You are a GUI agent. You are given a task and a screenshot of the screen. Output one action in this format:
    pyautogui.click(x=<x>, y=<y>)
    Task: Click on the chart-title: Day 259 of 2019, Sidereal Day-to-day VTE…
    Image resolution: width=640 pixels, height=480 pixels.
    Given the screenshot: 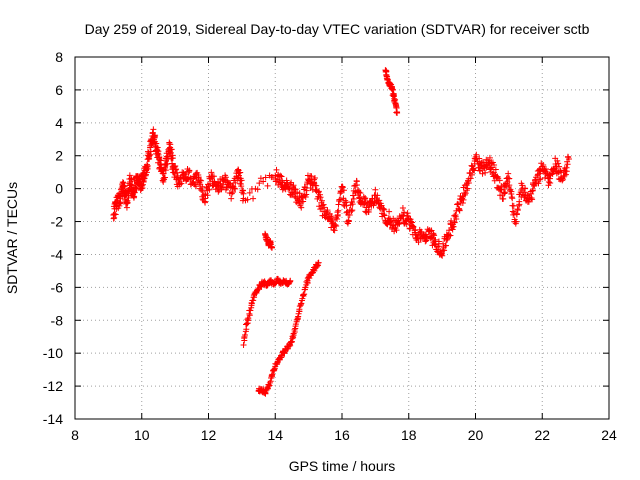 What is the action you would take?
    pyautogui.click(x=337, y=29)
    